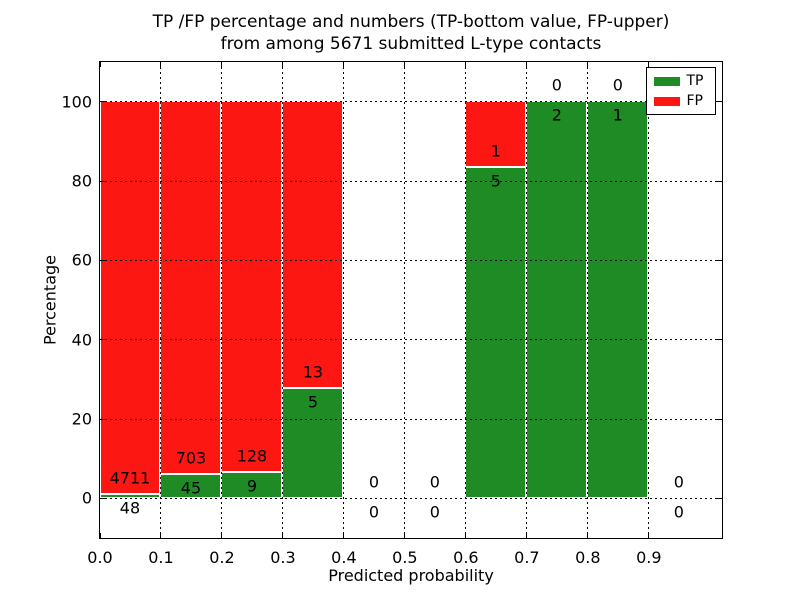 The width and height of the screenshot is (800, 600). I want to click on legend-item-fp: FP, so click(680, 100).